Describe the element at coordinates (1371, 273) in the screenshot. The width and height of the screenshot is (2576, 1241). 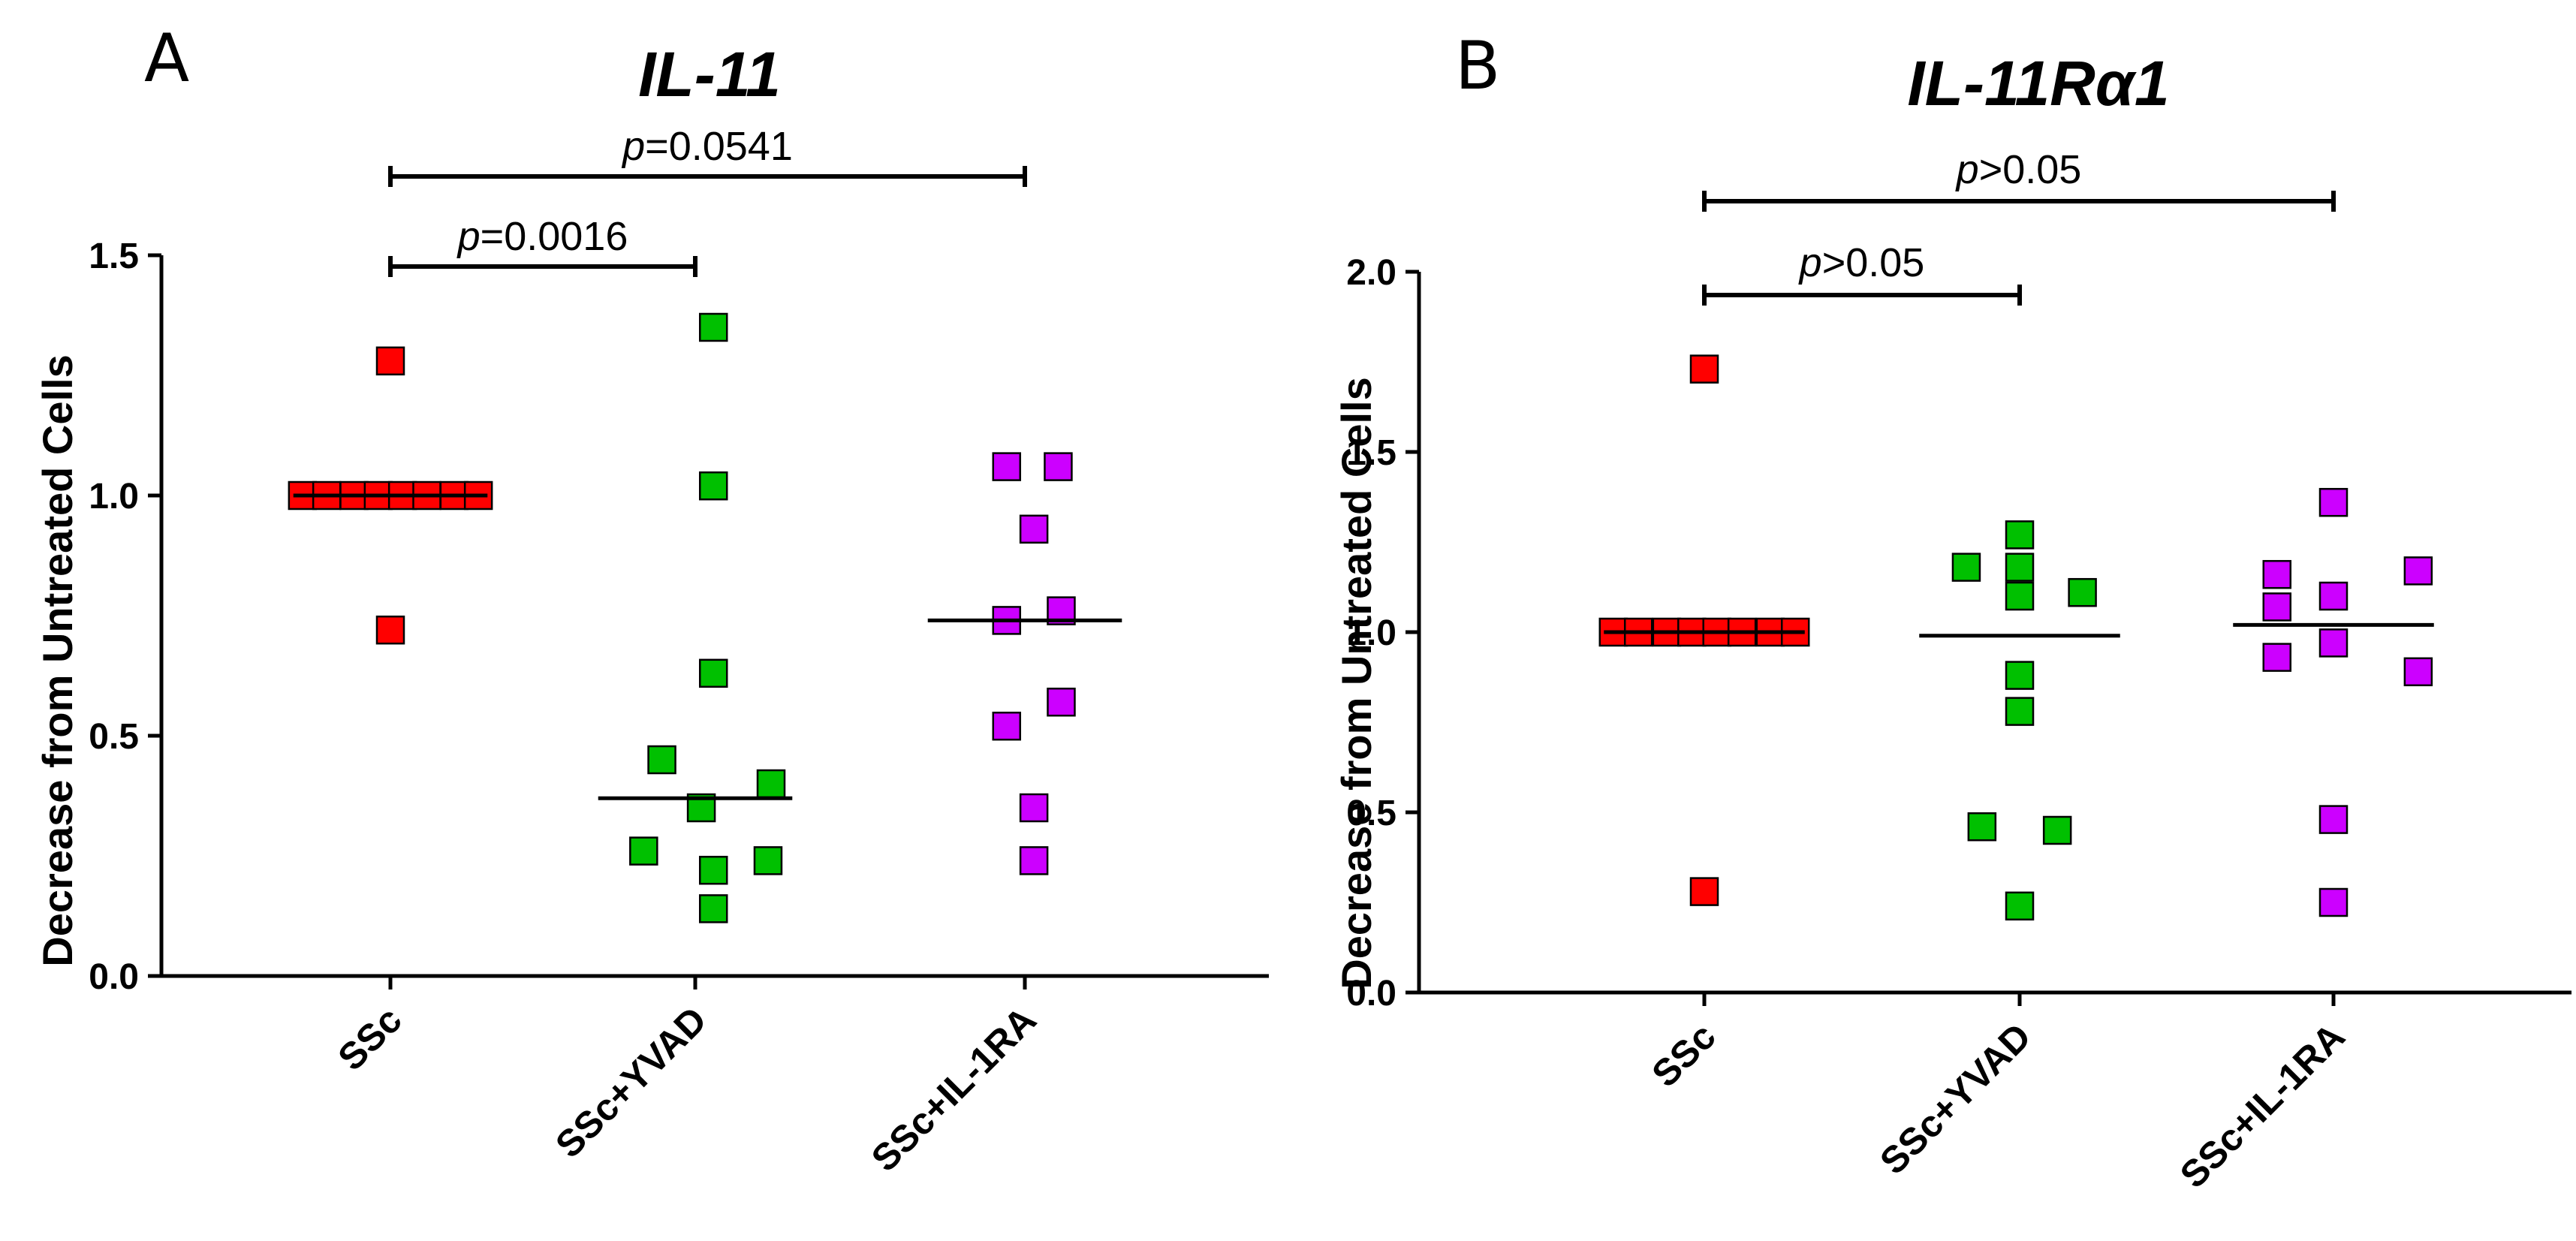
I see `y-tick-label: 2.0` at that location.